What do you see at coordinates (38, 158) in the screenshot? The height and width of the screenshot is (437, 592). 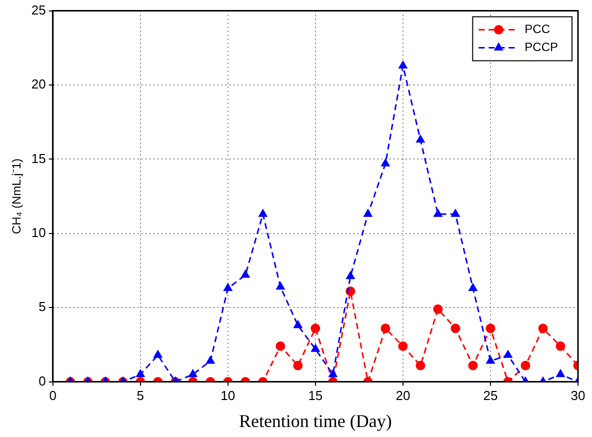 I see `y-tick-label: 15` at bounding box center [38, 158].